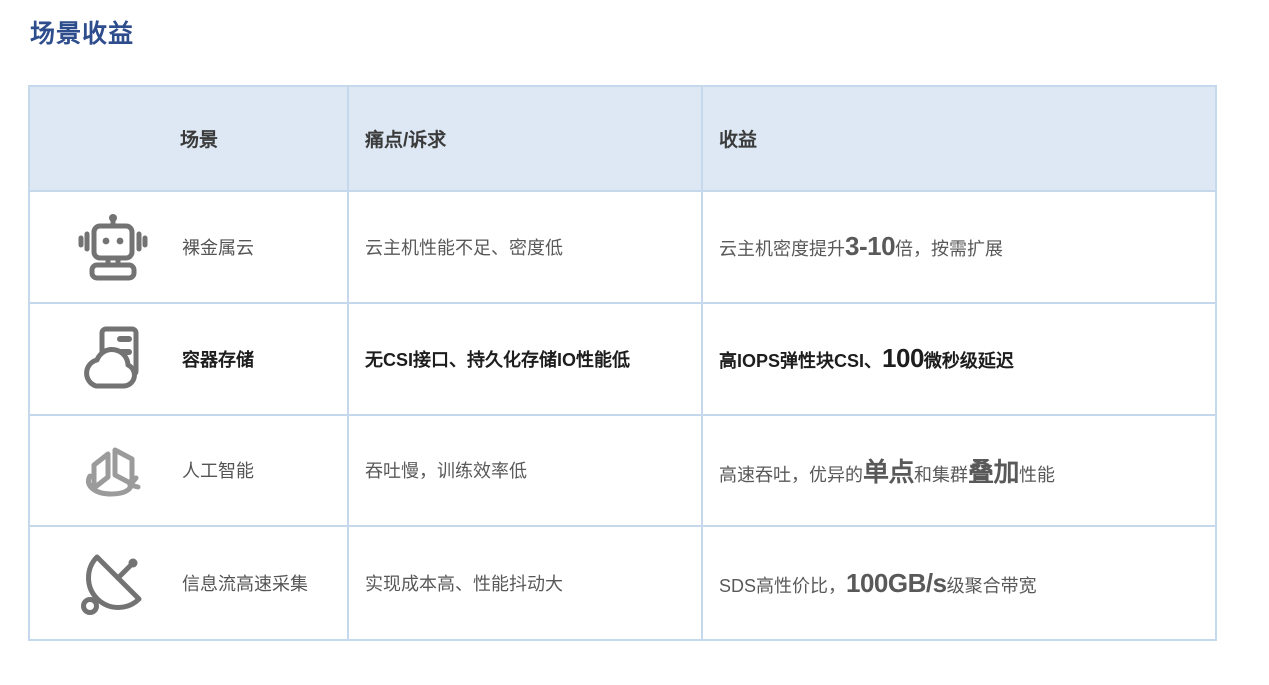 Image resolution: width=1269 pixels, height=685 pixels. I want to click on benefit-highlight: 单点, so click(889, 471).